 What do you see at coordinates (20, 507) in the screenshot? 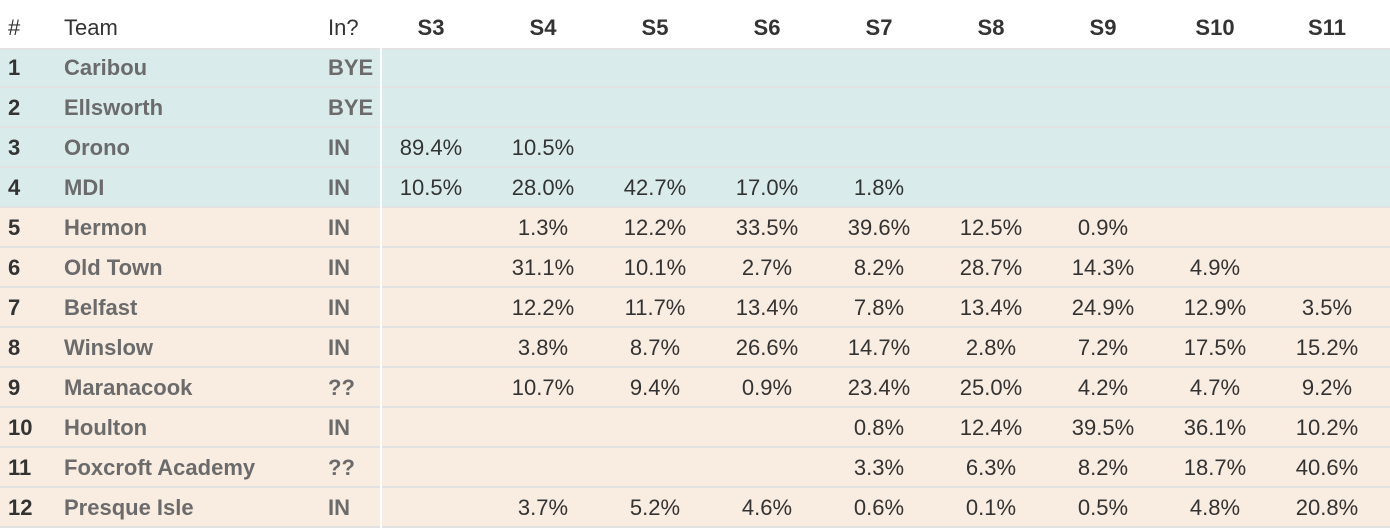
I see `rank: 12` at bounding box center [20, 507].